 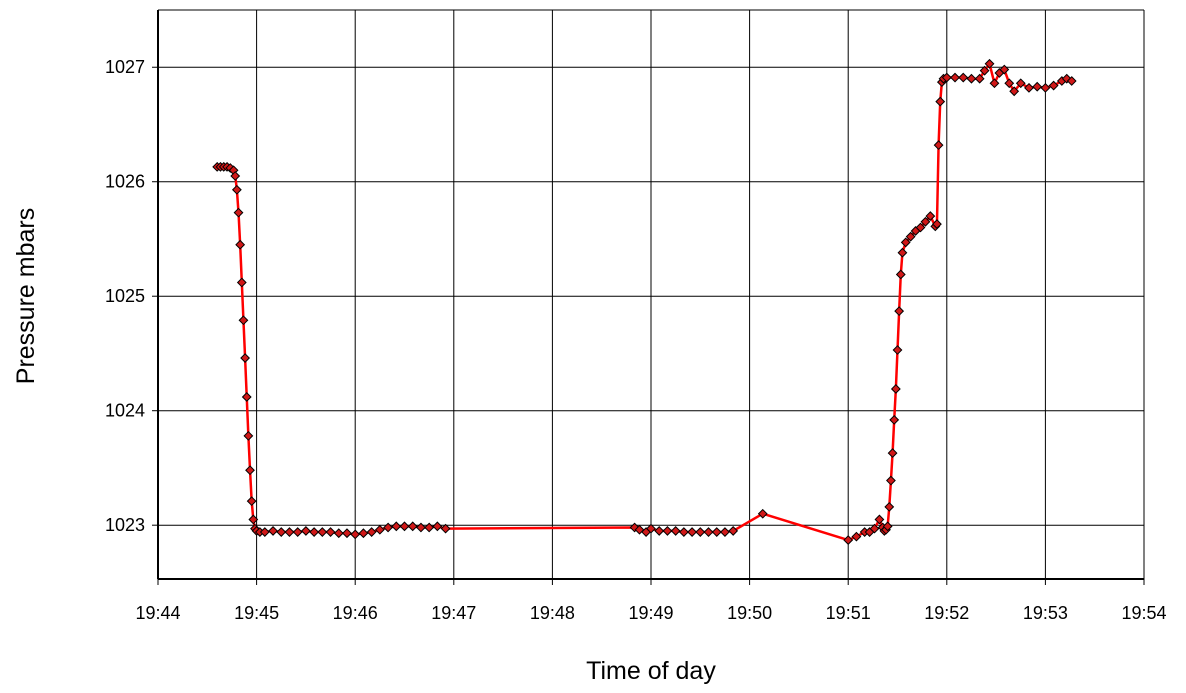 I want to click on y-axis-title: Pressure mbars, so click(x=26, y=296).